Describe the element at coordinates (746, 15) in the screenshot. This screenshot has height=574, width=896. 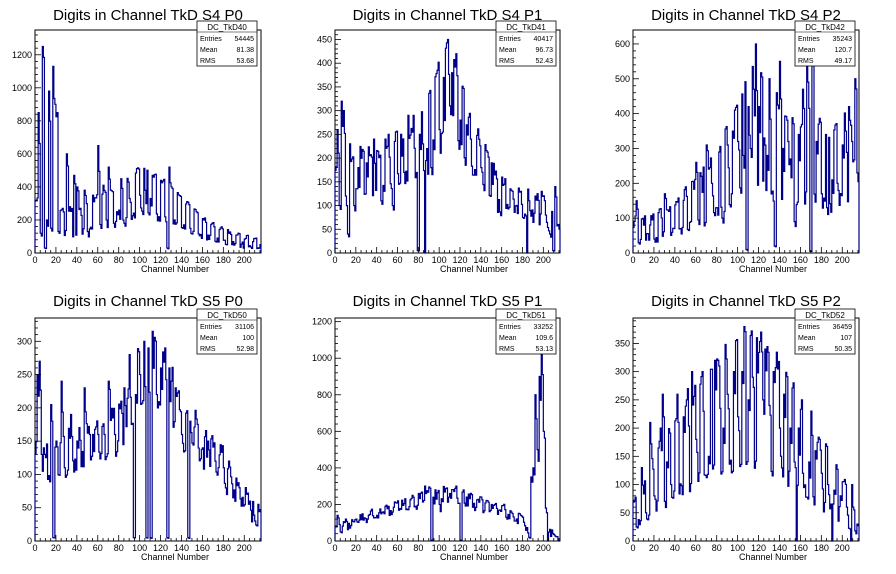
I see `plot-title: Digits in Channel TkD S4 P2` at that location.